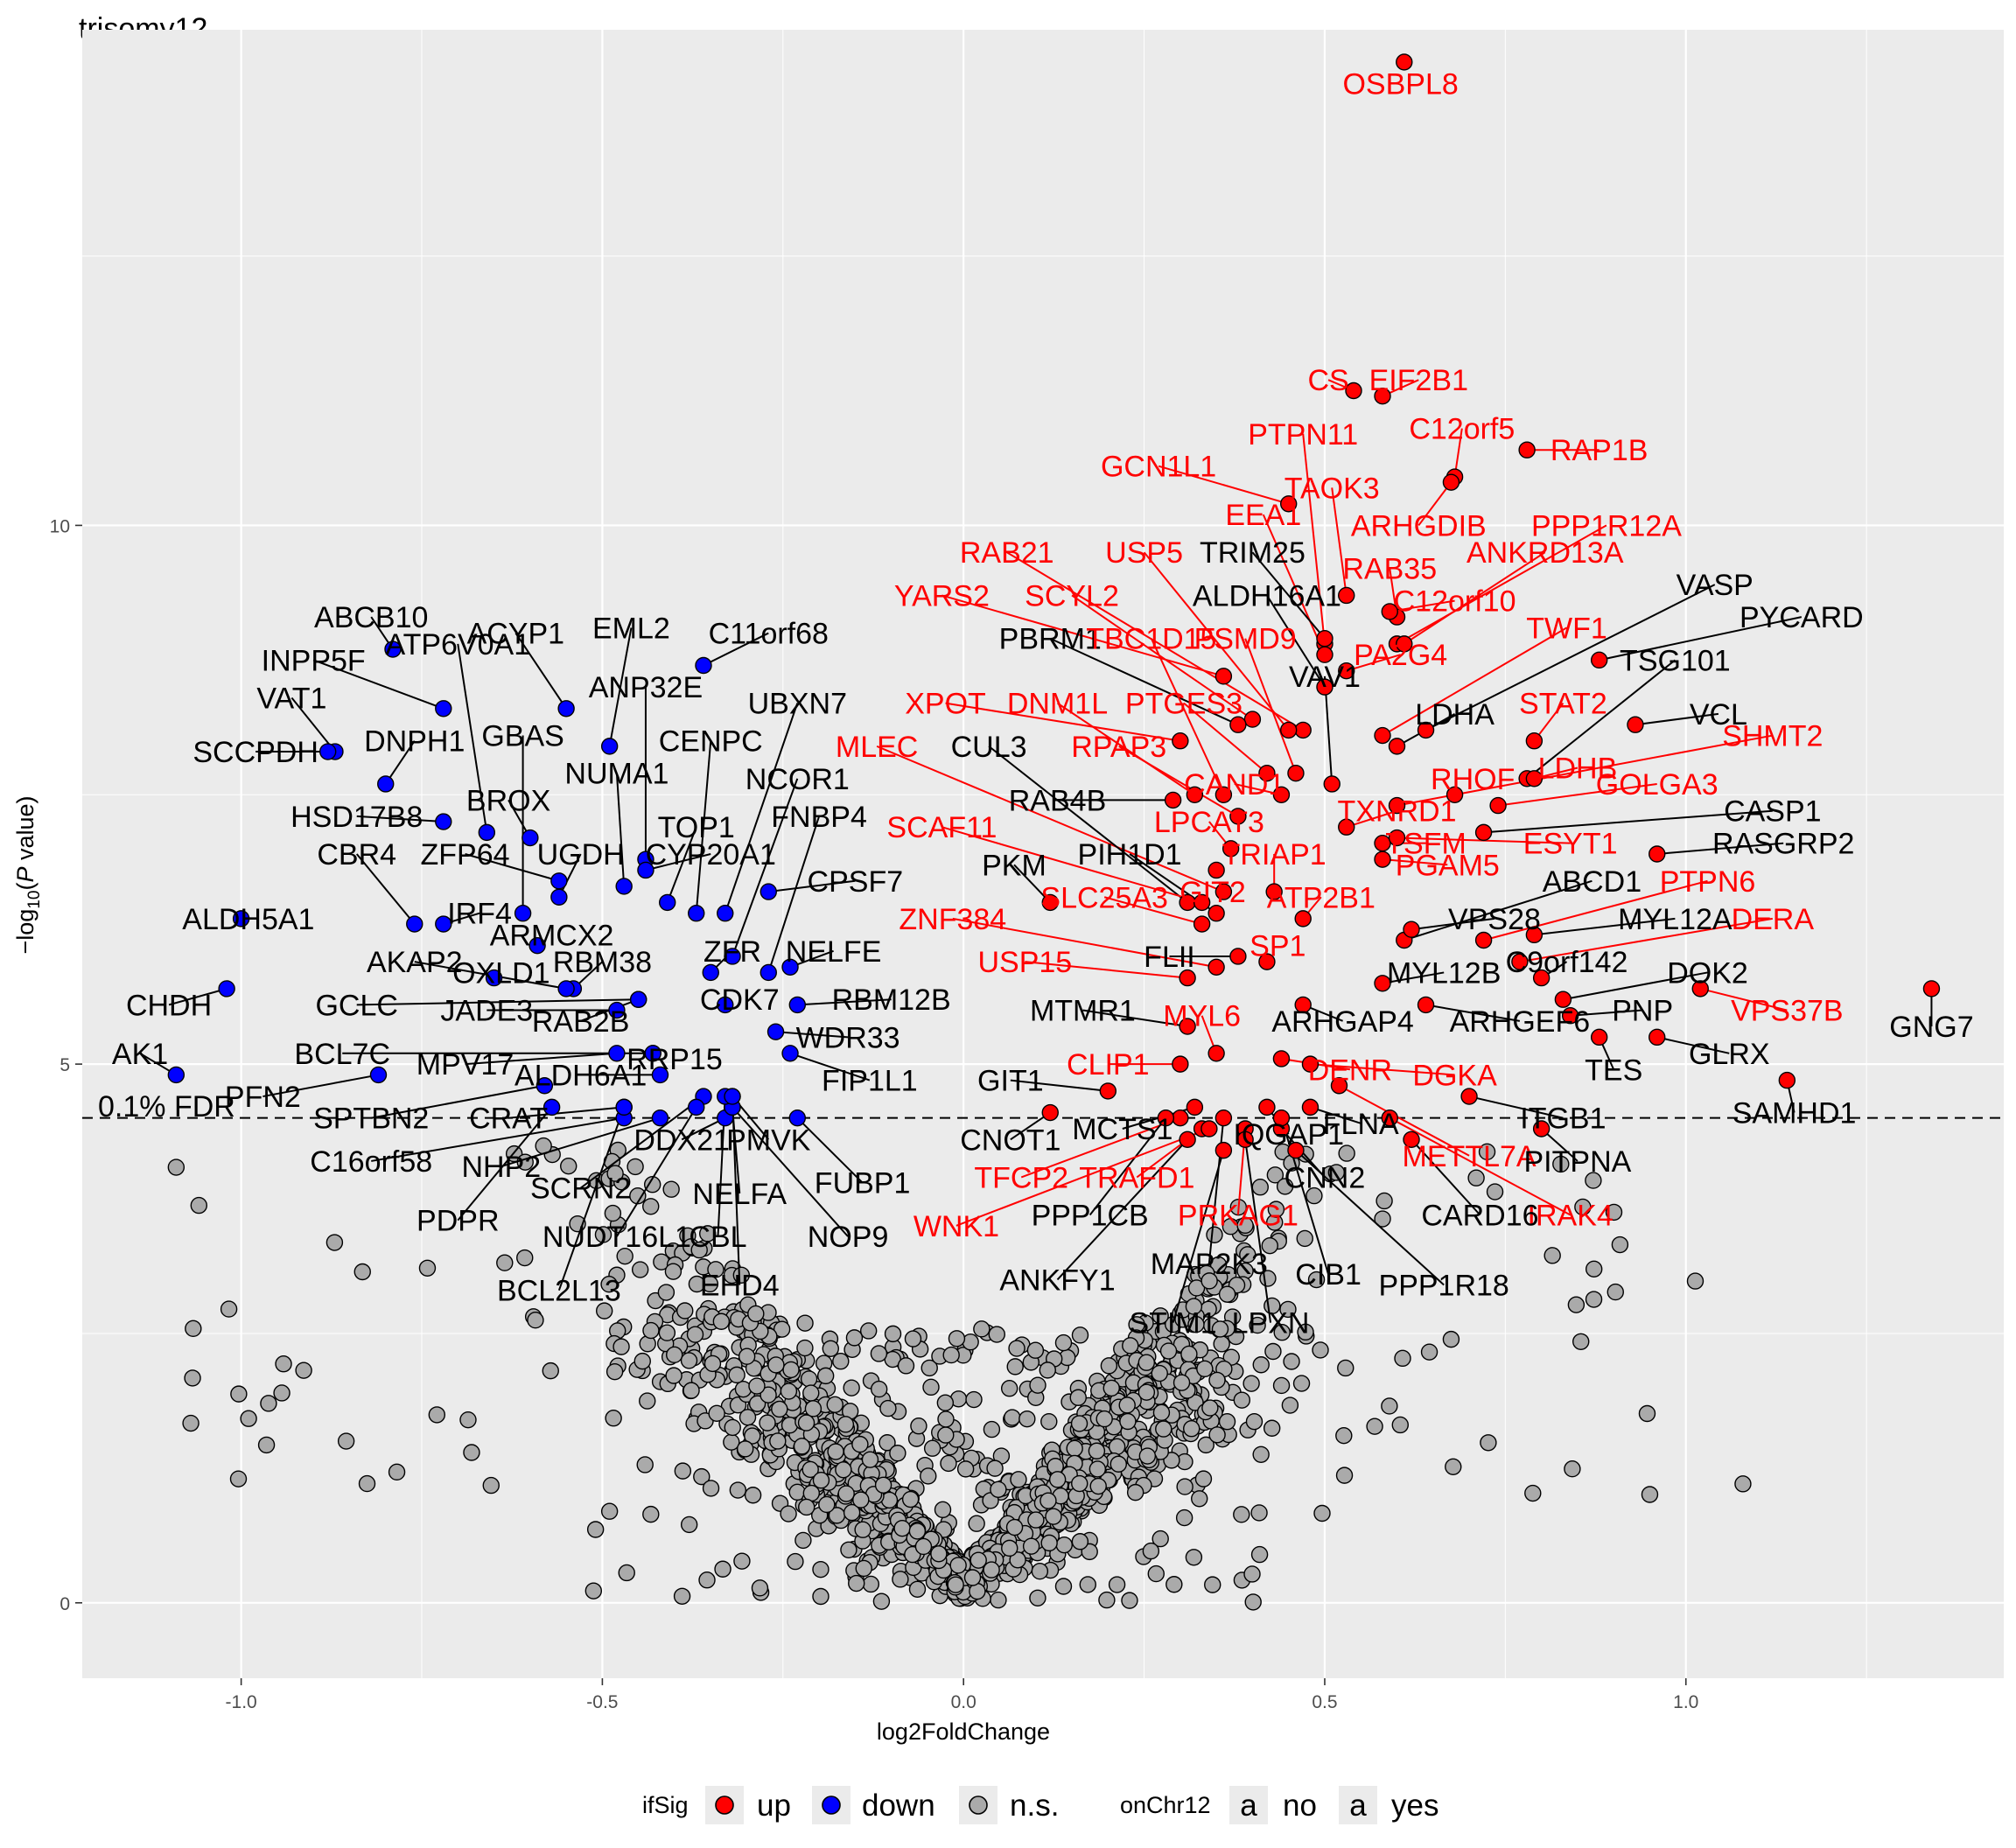 The width and height of the screenshot is (2016, 1848). Describe the element at coordinates (1209, 822) in the screenshot. I see `label-lpcat3: LPCAT3` at that location.